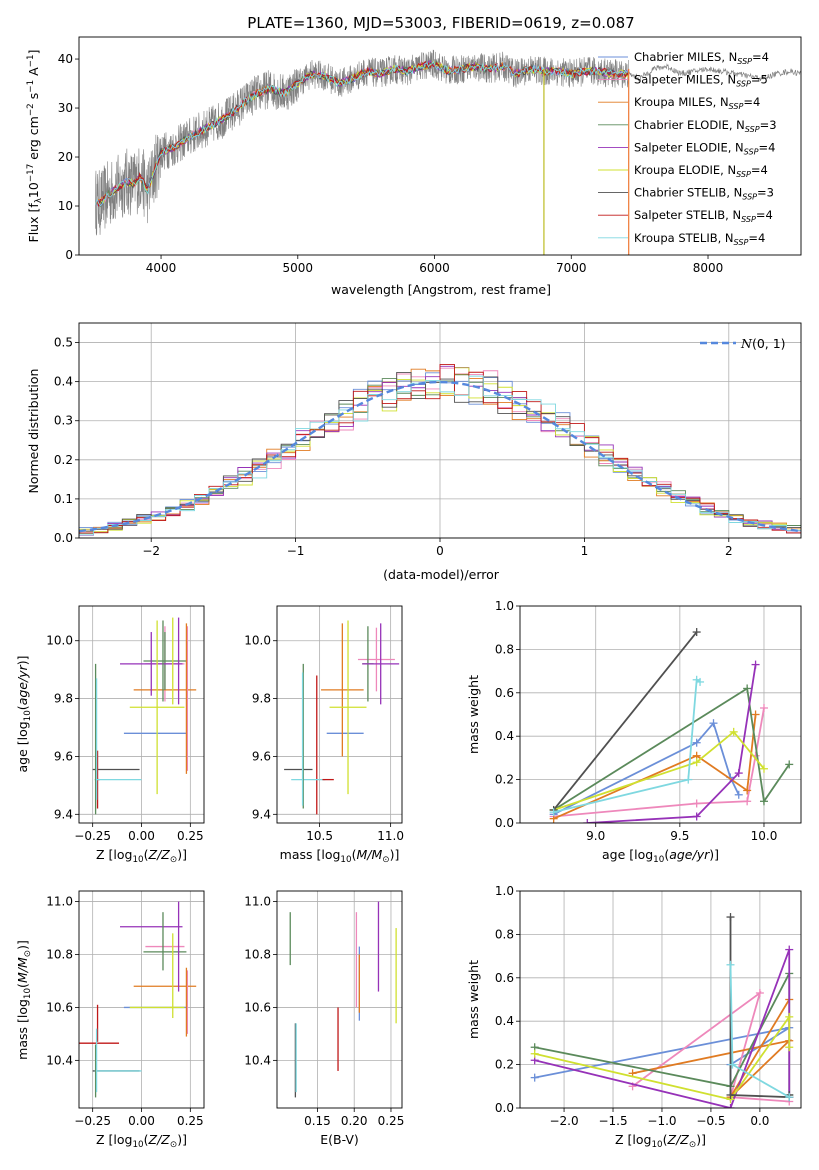 This screenshot has height=1170, width=819. Describe the element at coordinates (257, 1060) in the screenshot. I see `y-tick-label: 10.4` at that location.